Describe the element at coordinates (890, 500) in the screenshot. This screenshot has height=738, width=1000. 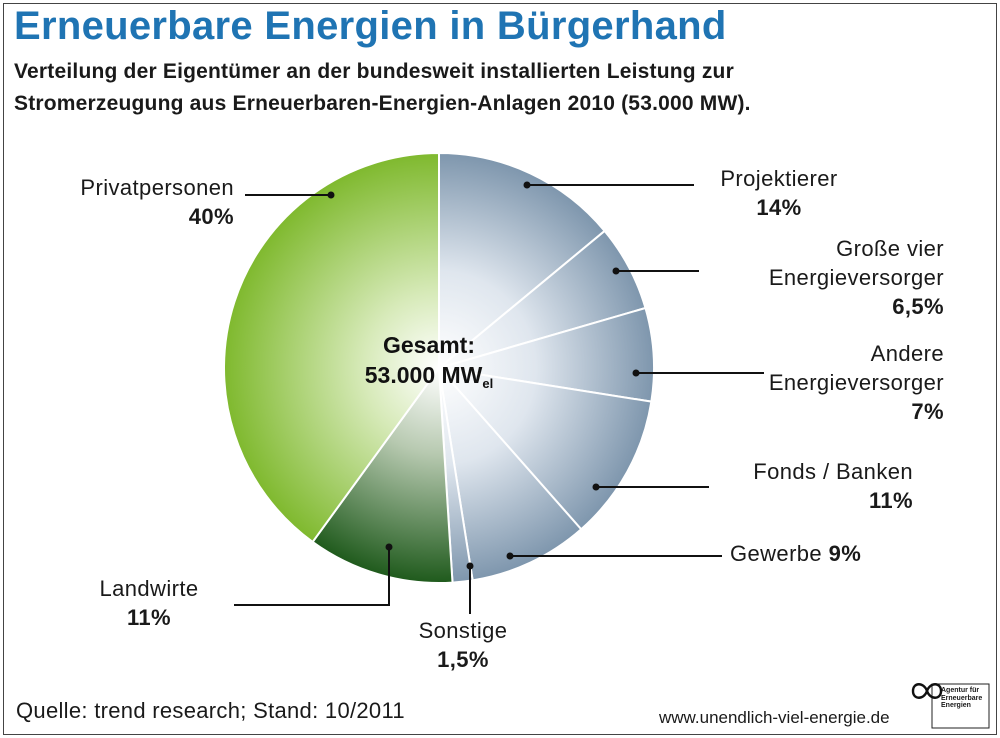
I see `label-fonds-value: 11%` at that location.